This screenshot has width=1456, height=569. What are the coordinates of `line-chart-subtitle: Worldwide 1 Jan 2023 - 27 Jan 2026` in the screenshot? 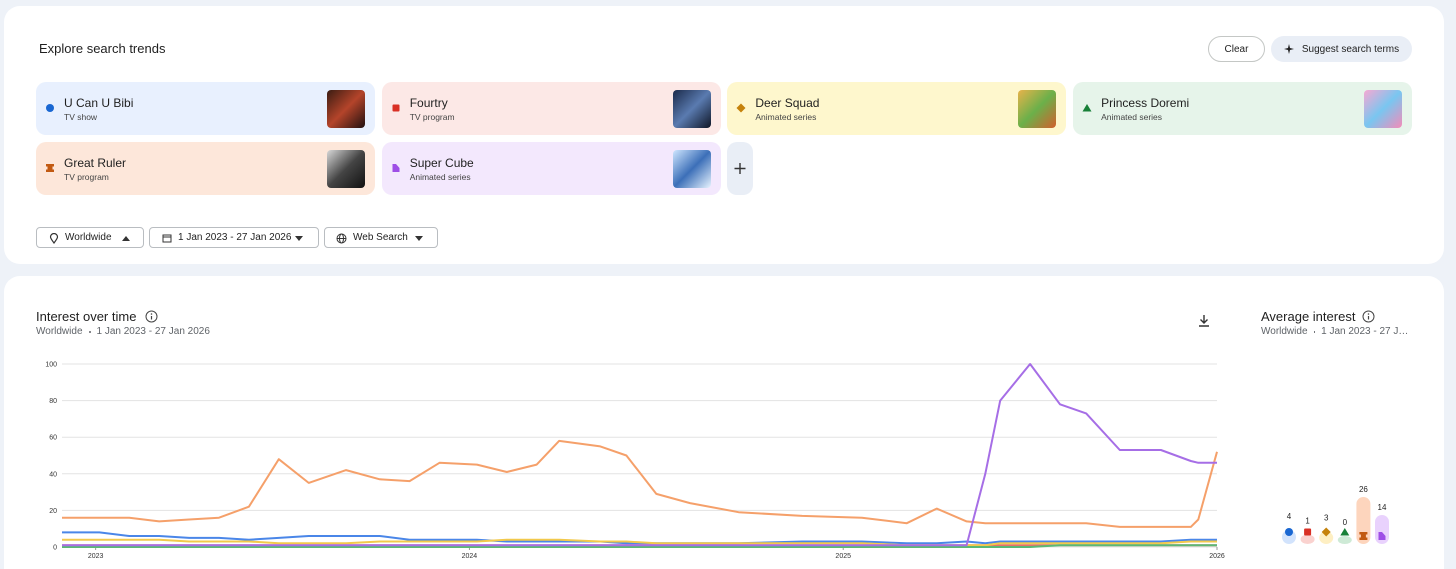 It's located at (123, 331).